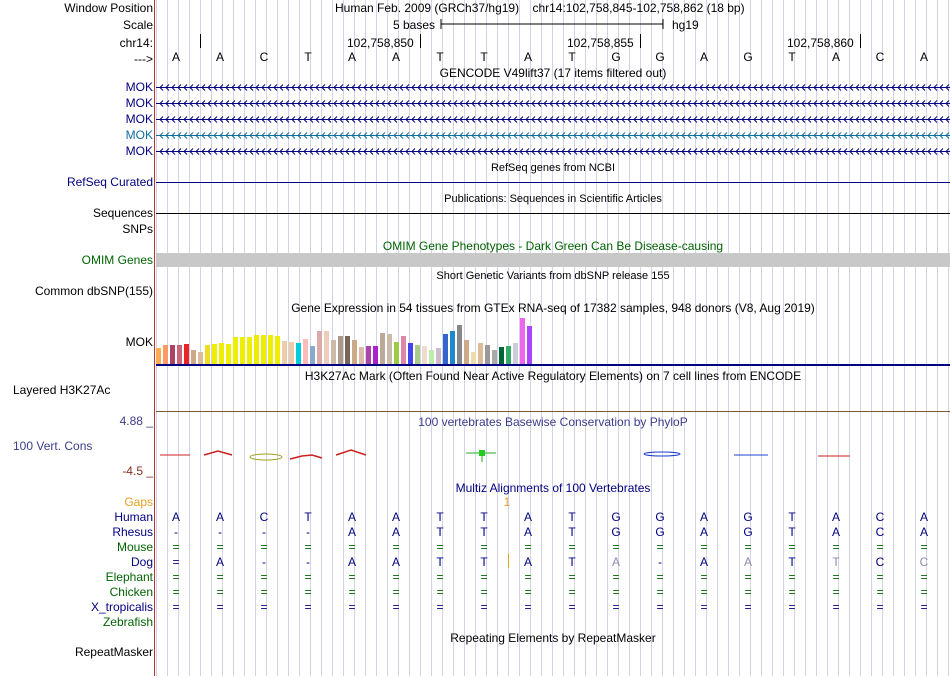  Describe the element at coordinates (137, 229) in the screenshot. I see `snps-label: SNPs` at that location.